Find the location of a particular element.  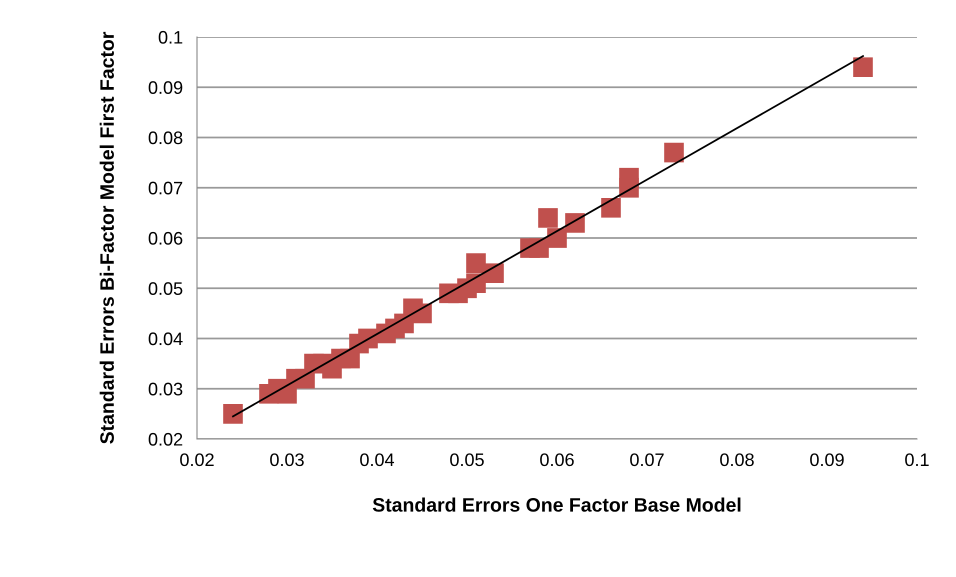

y-tick-label: 0.06 is located at coordinates (165, 238).